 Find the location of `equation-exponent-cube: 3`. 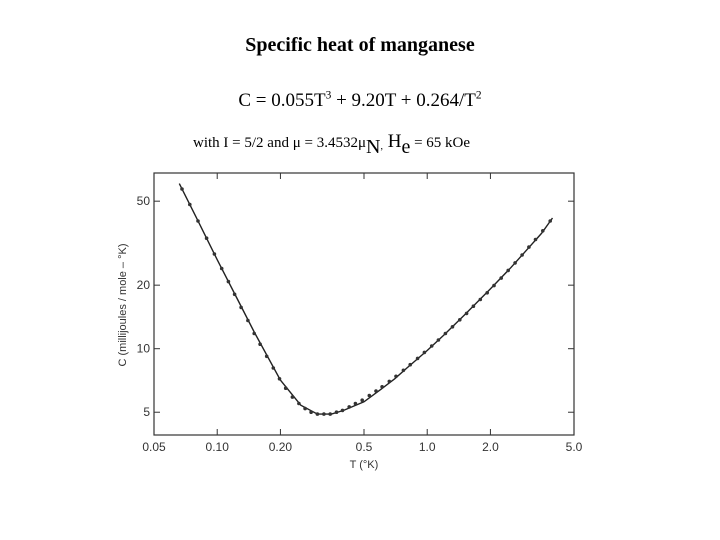

equation-exponent-cube: 3 is located at coordinates (328, 95).